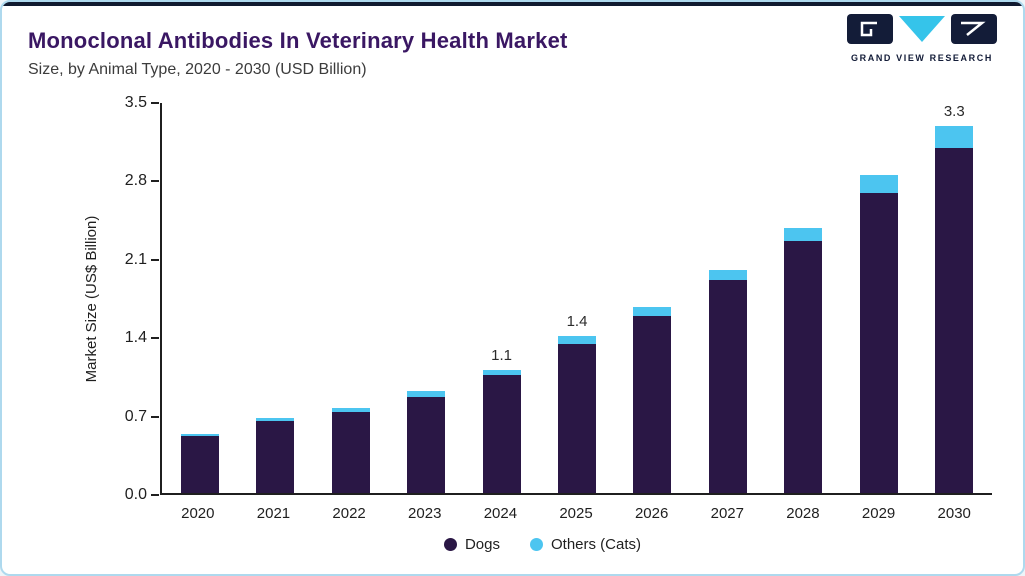 This screenshot has width=1025, height=576. What do you see at coordinates (576, 513) in the screenshot?
I see `x-tick-label: 2025` at bounding box center [576, 513].